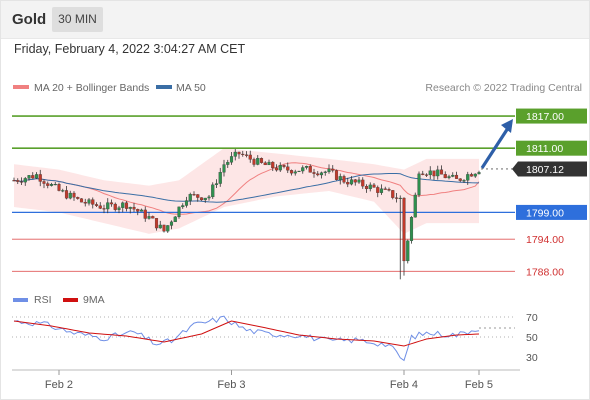 The image size is (590, 400). I want to click on rsi-tick-label: 30, so click(532, 358).